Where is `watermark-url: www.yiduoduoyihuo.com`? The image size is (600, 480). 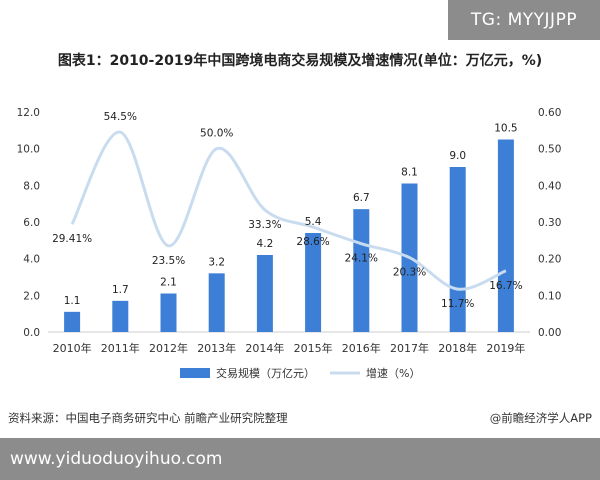 watermark-url: www.yiduoduoyihuo.com is located at coordinates (116, 459).